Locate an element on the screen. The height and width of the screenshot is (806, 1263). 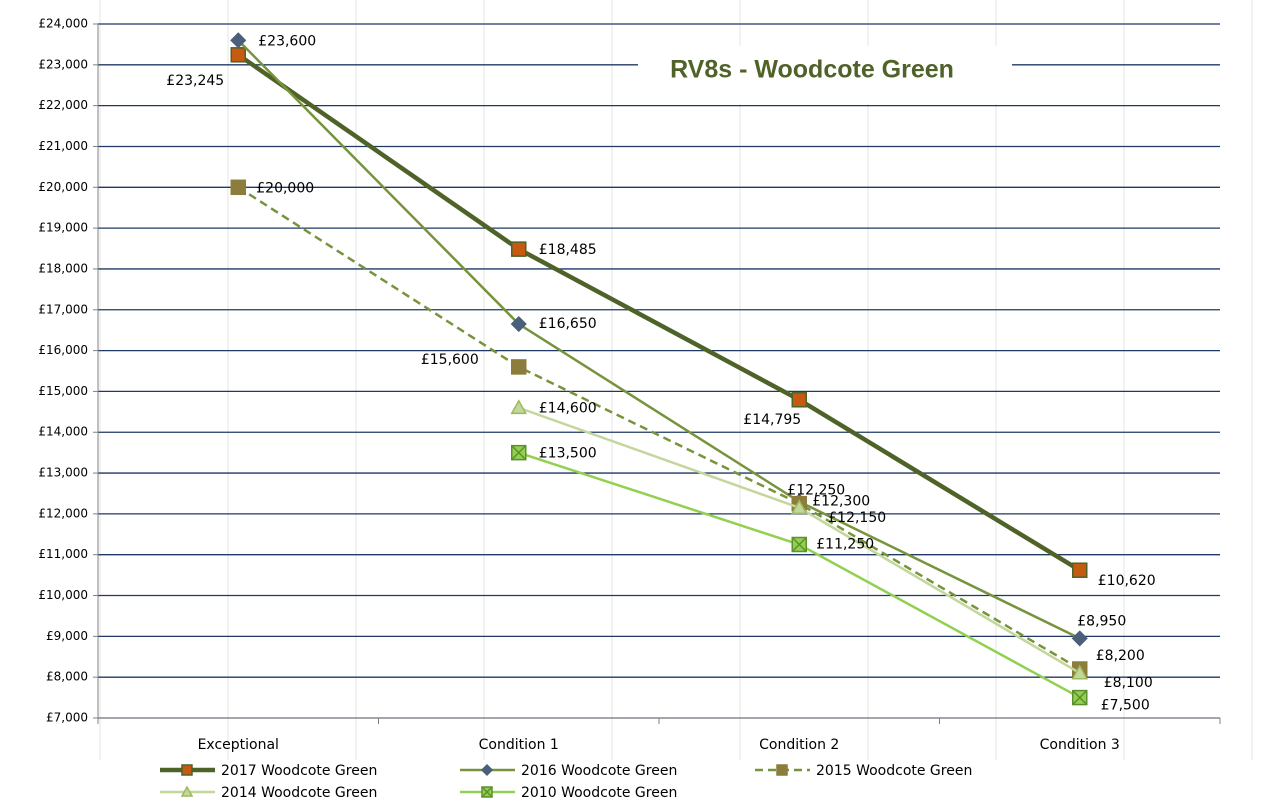
y-tick-label: £15,000 is located at coordinates (63, 391).